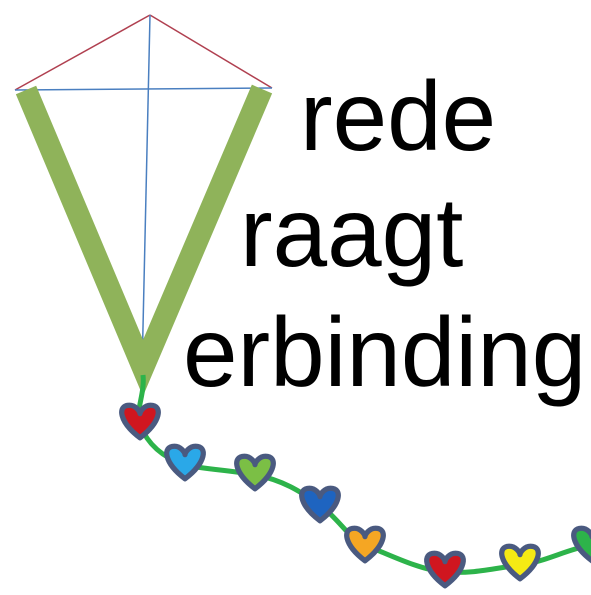  Describe the element at coordinates (351, 232) in the screenshot. I see `word: raagt` at that location.